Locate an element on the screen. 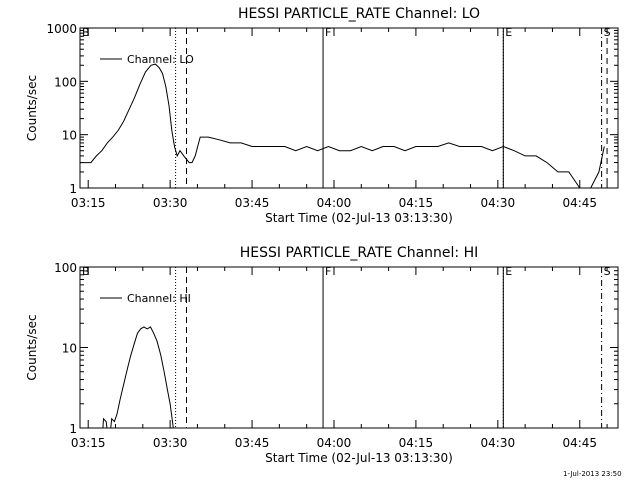 This screenshot has height=485, width=640. event-marker-label: S is located at coordinates (607, 271).